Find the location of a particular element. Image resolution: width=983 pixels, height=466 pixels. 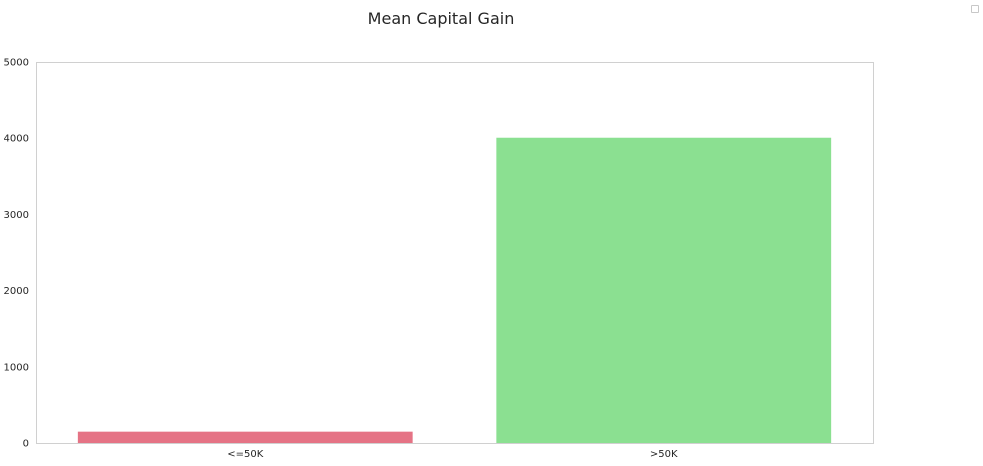

y-axis: 0 1000 2000 3000 4000 5000 is located at coordinates (16, 254).